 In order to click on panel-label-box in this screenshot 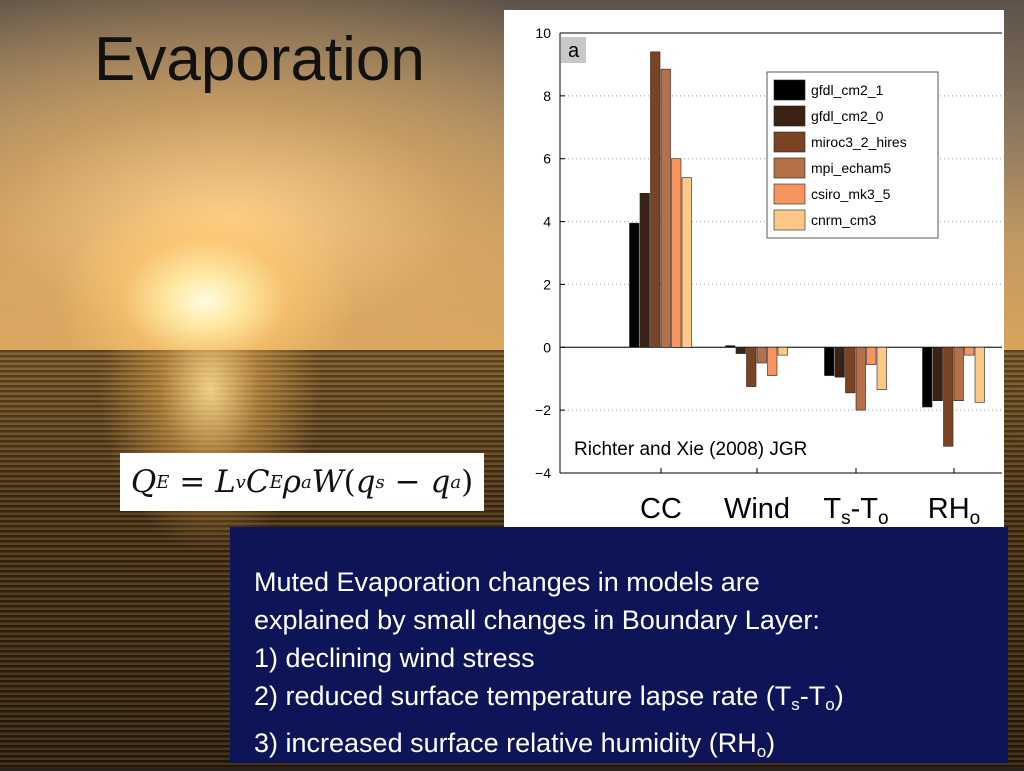, I will do `click(573, 50)`.